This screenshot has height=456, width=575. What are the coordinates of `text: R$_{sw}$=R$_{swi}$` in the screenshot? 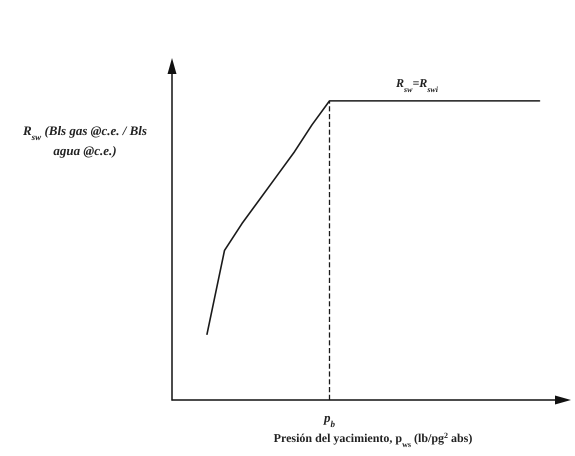 It's located at (417, 85).